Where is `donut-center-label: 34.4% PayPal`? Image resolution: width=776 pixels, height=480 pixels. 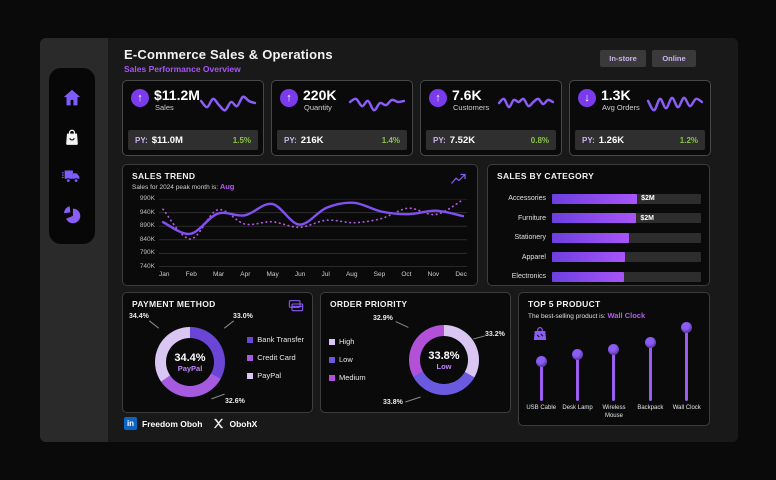 donut-center-label: 34.4% PayPal is located at coordinates (190, 362).